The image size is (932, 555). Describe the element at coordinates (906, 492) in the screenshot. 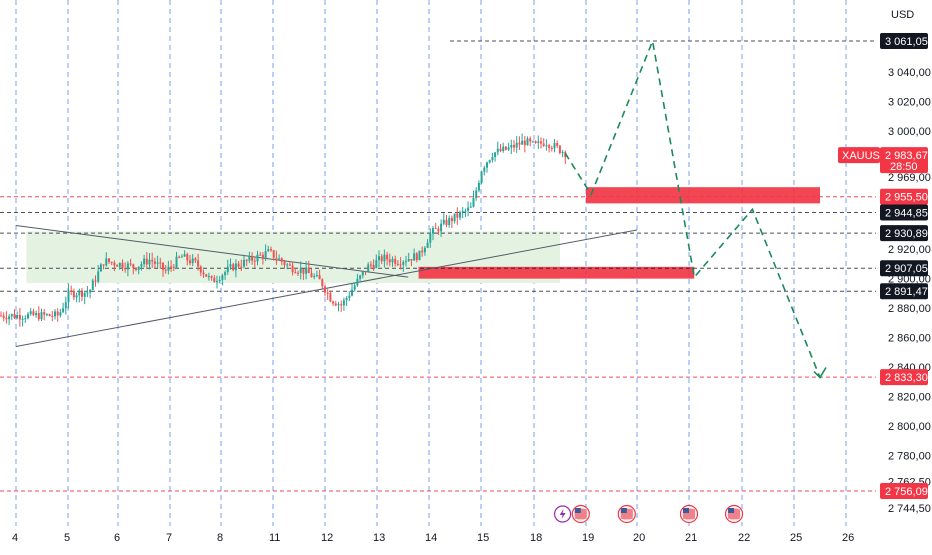

I see `price-level-tag-label: 2 756,09` at that location.